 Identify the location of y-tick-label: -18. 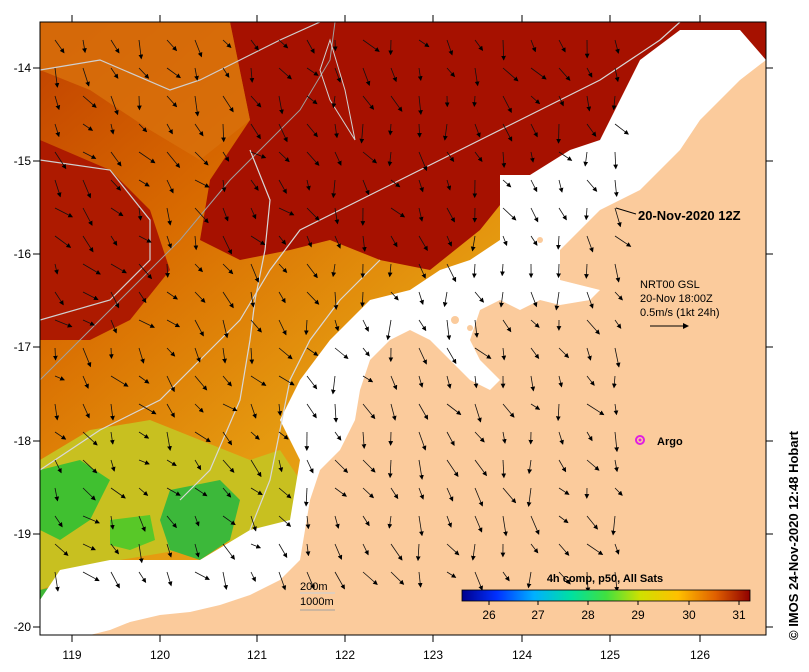
(23, 441).